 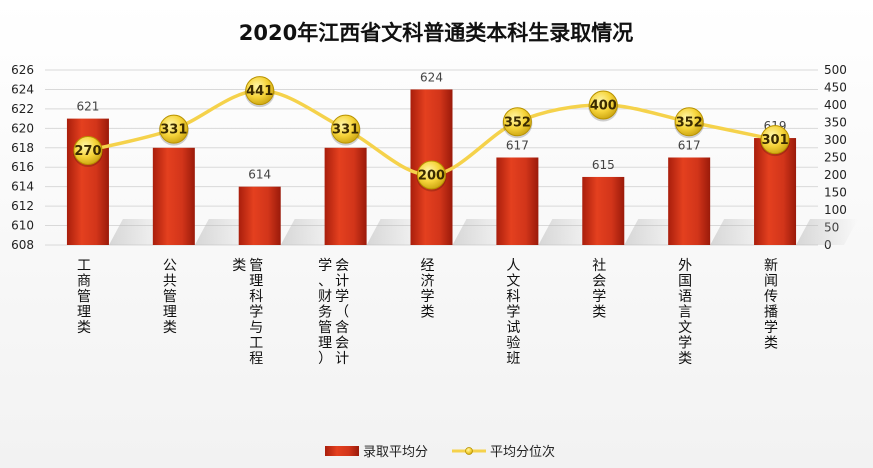 I want to click on left-tick-label: 616, so click(x=22, y=167).